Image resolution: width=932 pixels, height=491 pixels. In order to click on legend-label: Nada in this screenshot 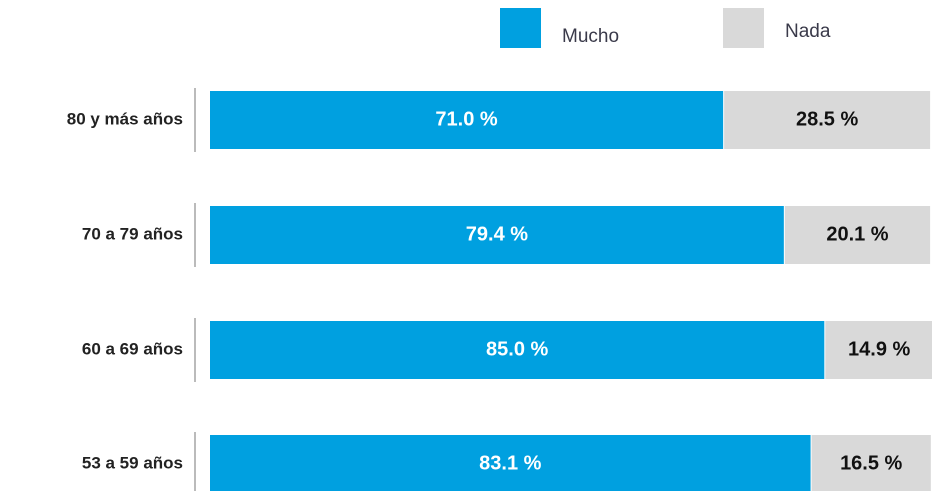, I will do `click(808, 31)`.